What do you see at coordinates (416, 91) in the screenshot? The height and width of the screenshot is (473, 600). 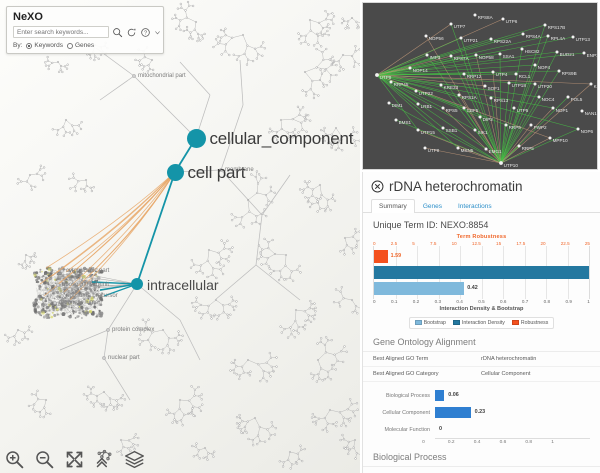 I see `gene-node-UTP22` at bounding box center [416, 91].